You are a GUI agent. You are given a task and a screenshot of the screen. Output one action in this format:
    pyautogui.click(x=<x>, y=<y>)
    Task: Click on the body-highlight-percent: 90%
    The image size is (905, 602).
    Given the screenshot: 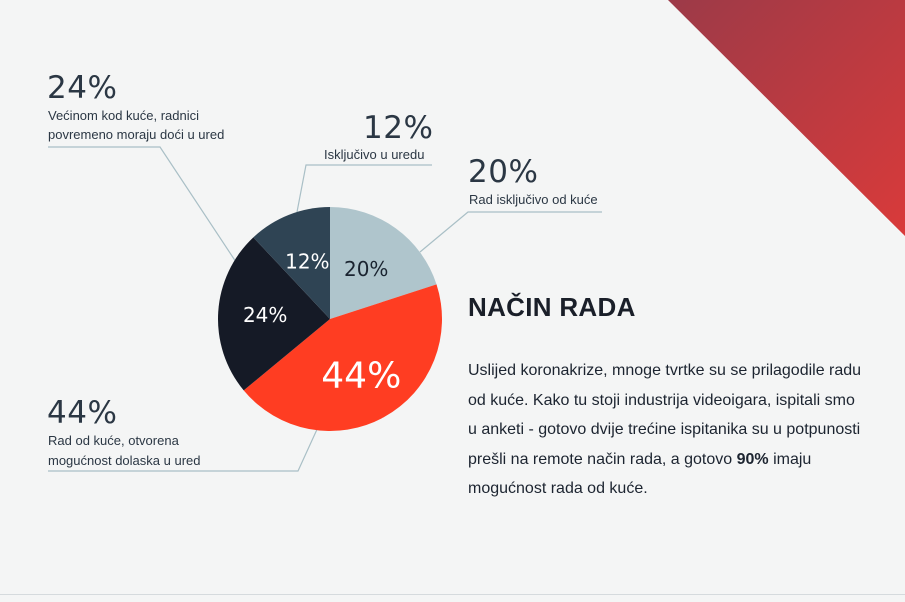 What is the action you would take?
    pyautogui.click(x=752, y=459)
    